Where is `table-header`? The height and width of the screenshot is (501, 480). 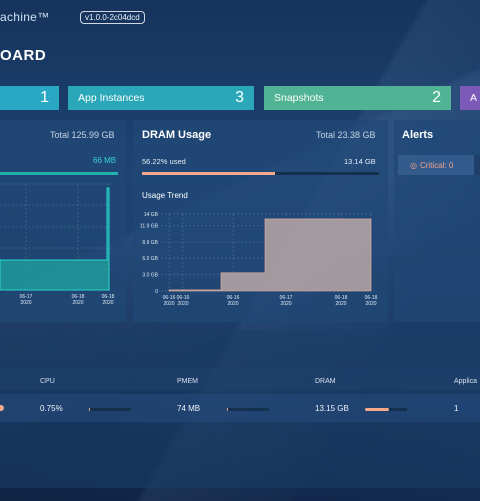
table-header is located at coordinates (240, 379).